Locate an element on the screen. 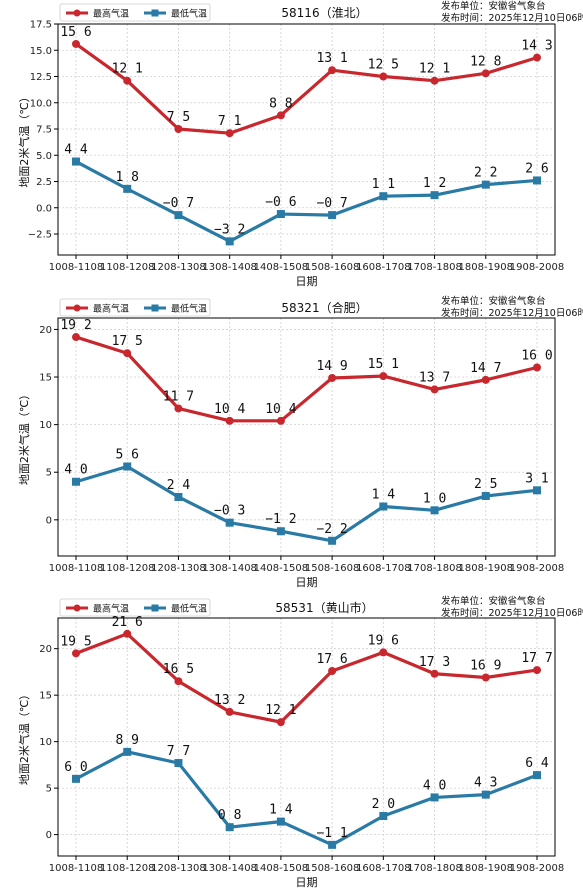  data-label: 0 8 is located at coordinates (229, 815).